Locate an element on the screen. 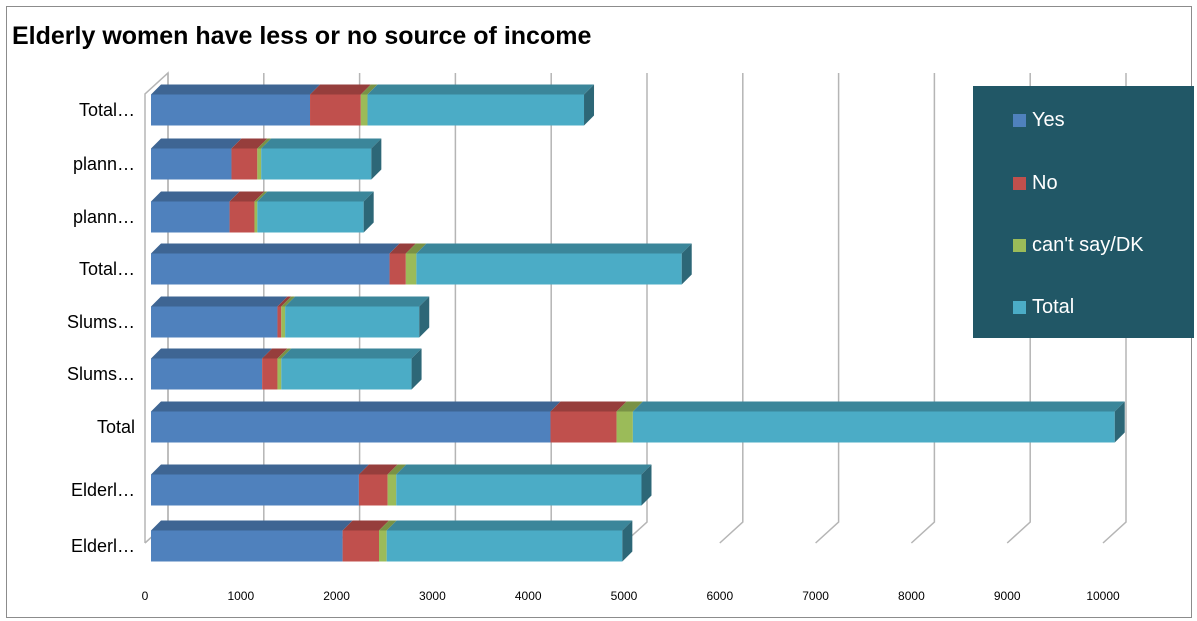 The image size is (1197, 621). legend-item: Yes is located at coordinates (1039, 120).